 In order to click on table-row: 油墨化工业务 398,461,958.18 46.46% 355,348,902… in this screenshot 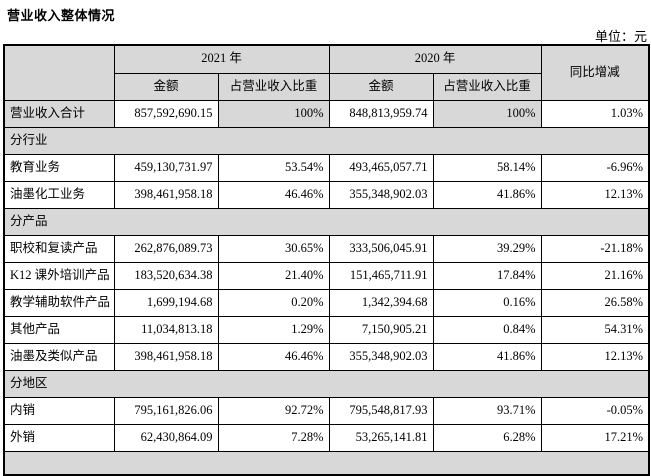, I will do `click(326, 194)`.